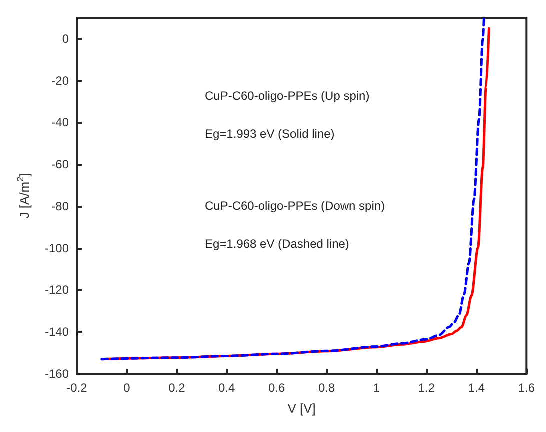  Describe the element at coordinates (61, 123) in the screenshot. I see `y-tick-label: -40` at that location.